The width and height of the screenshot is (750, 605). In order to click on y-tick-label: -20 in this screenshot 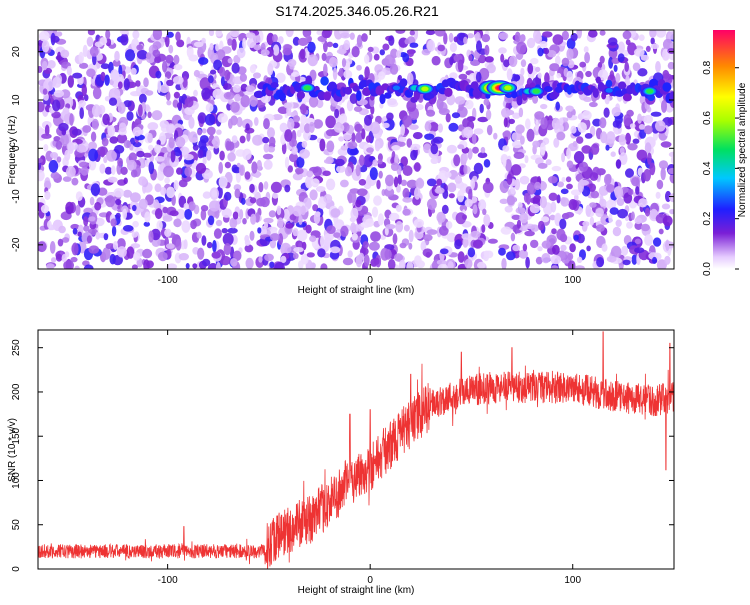, I will do `click(16, 244)`.